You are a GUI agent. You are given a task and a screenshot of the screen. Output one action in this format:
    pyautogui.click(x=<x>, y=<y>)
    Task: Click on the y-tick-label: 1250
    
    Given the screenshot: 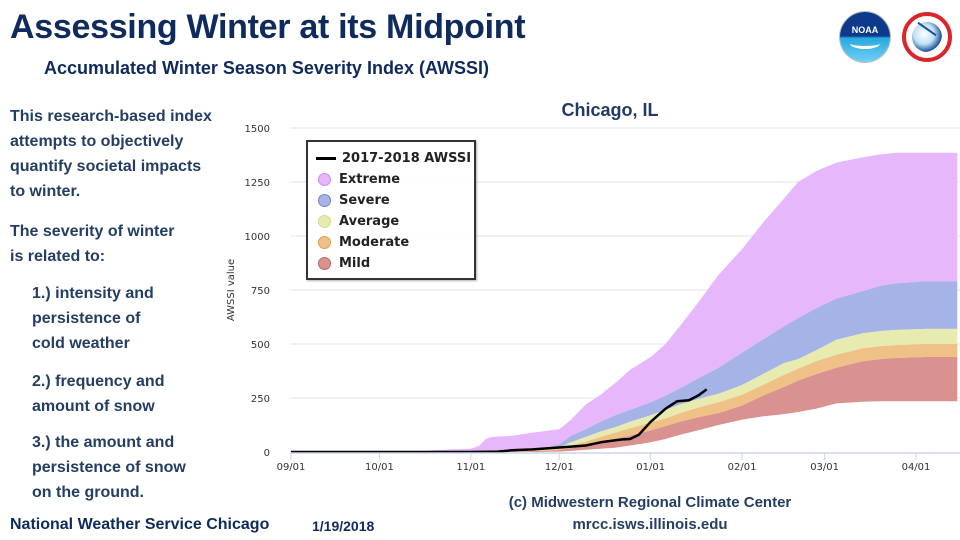 What is the action you would take?
    pyautogui.click(x=257, y=183)
    